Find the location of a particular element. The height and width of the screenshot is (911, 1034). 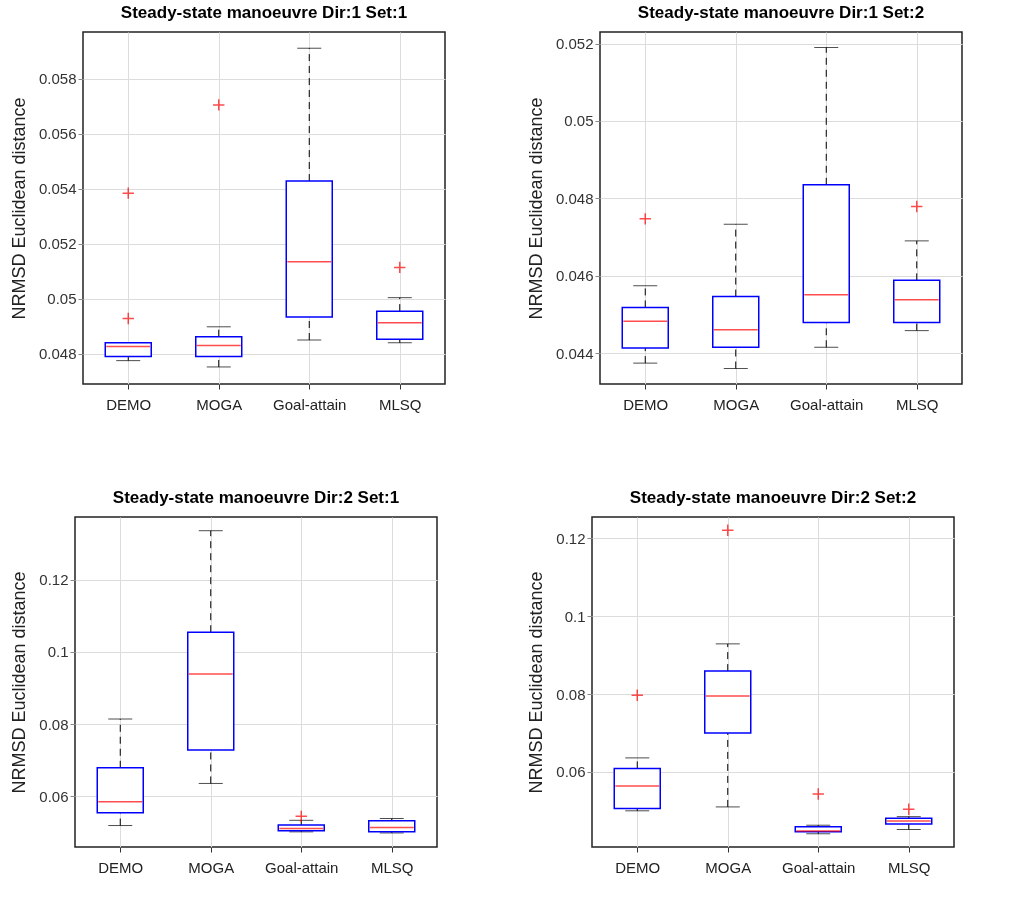

y-tick-label: 0.054 is located at coordinates (57, 189).